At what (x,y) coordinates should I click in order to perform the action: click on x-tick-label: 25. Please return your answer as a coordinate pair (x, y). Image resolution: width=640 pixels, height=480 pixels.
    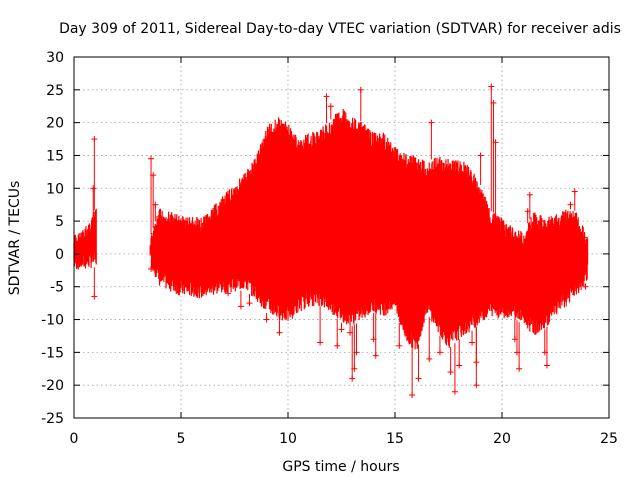
    Looking at the image, I should click on (609, 439).